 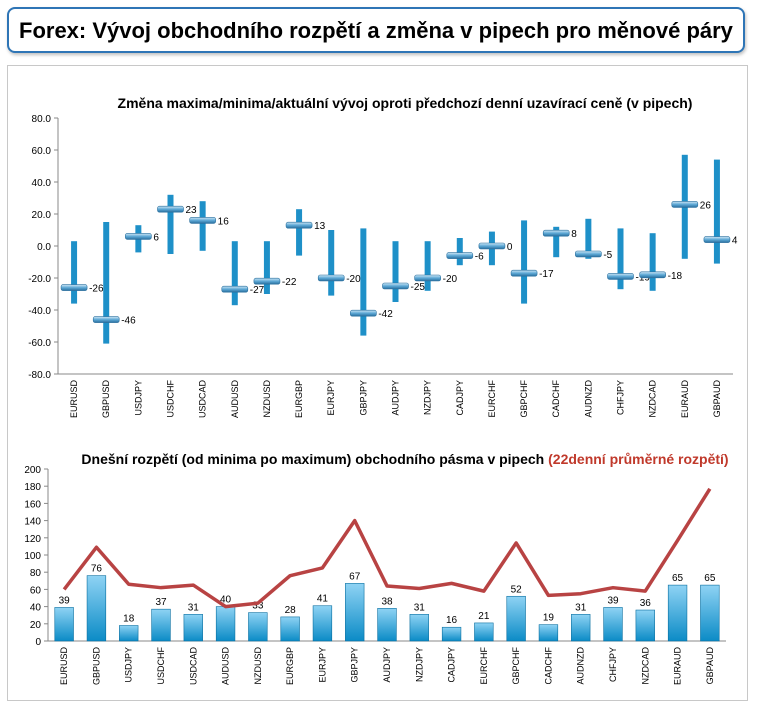 What do you see at coordinates (546, 274) in the screenshot?
I see `value-label: -17` at bounding box center [546, 274].